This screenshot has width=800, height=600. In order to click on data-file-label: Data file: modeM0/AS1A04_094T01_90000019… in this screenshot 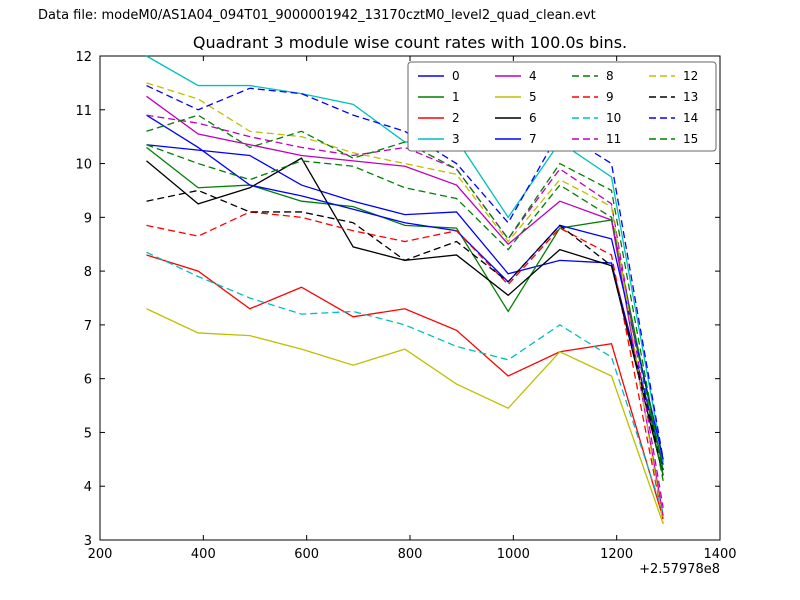, I will do `click(317, 15)`.